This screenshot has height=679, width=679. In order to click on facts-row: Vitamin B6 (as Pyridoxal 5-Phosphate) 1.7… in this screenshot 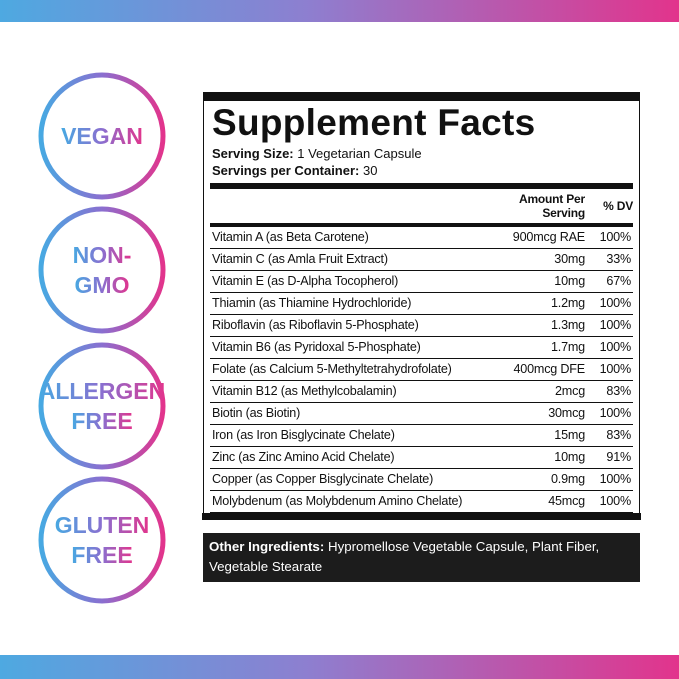, I will do `click(421, 347)`.